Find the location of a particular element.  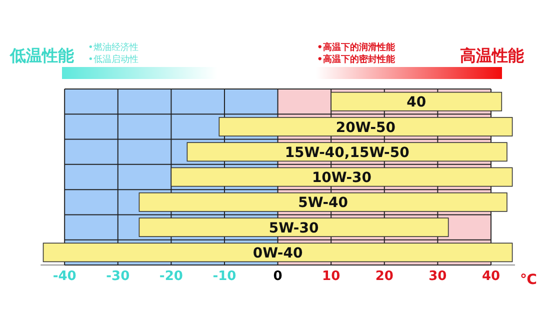

x-tick-label: 10 is located at coordinates (331, 276).